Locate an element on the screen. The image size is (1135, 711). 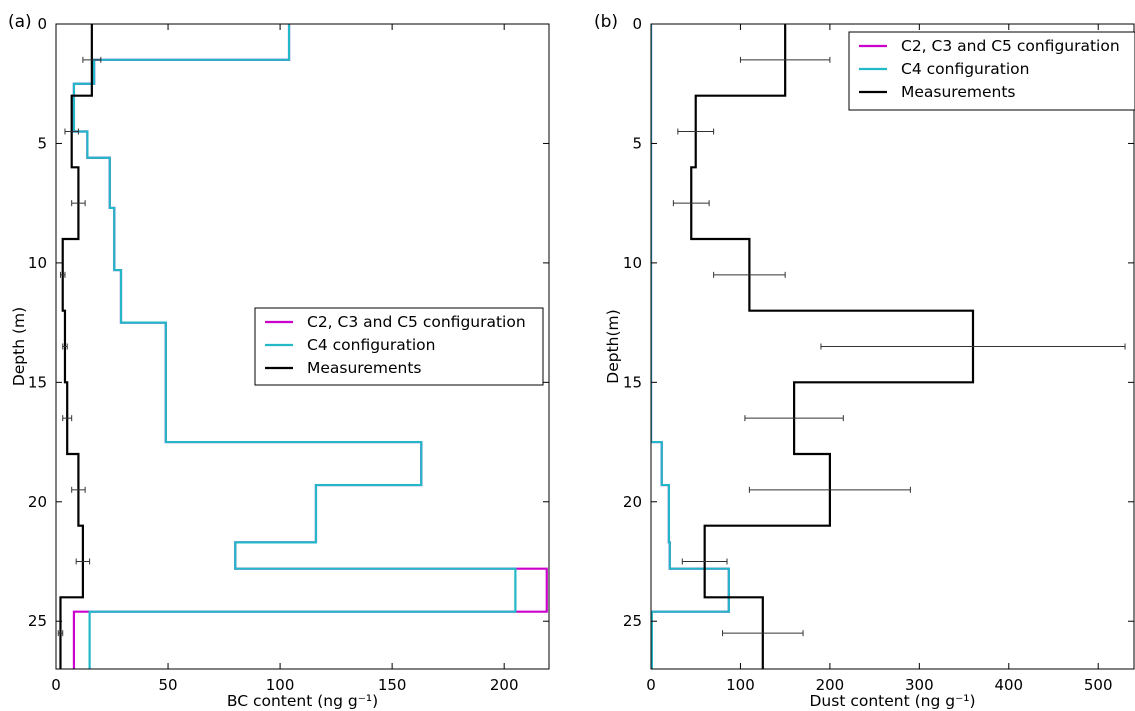
panel-label: (b) is located at coordinates (606, 22).